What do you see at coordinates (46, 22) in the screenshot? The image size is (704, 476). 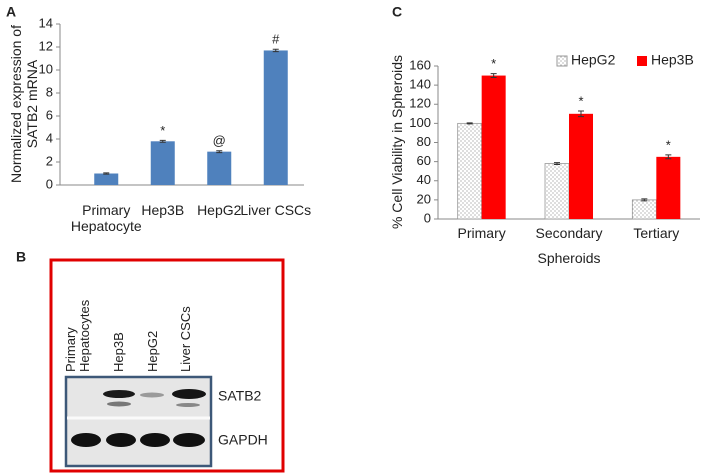 I see `y-tick-label: 14` at bounding box center [46, 22].